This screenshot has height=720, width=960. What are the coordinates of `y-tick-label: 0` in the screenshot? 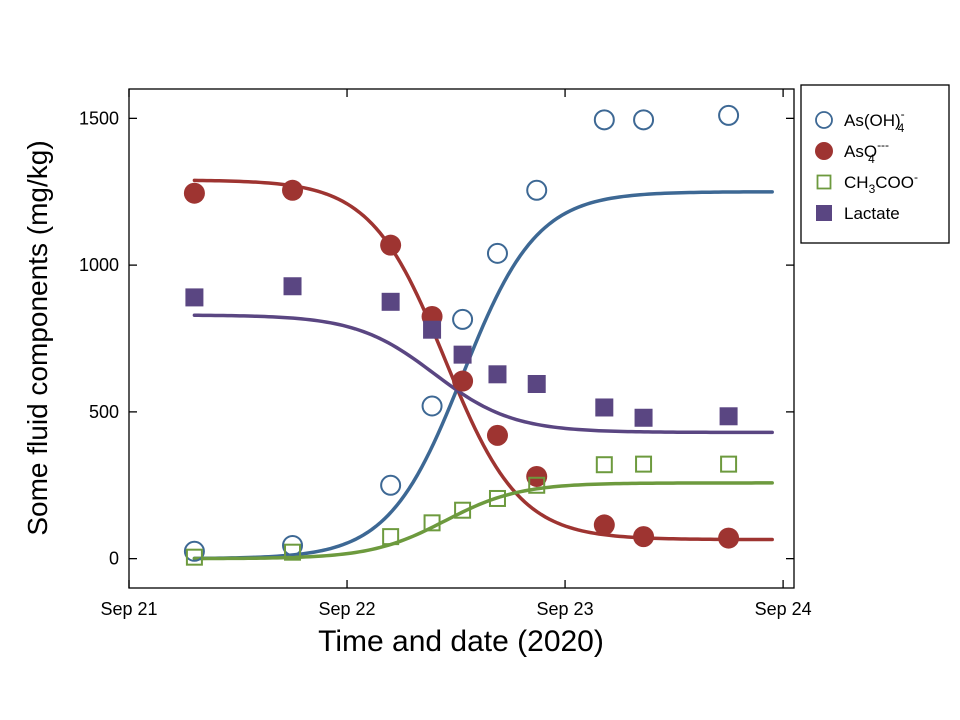 It's located at (114, 559).